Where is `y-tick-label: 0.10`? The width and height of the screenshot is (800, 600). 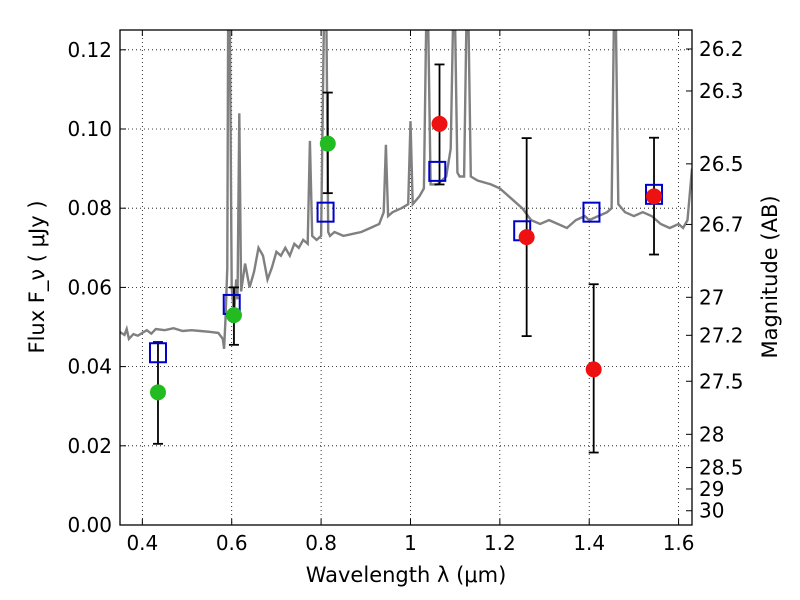 y-tick-label: 0.10 is located at coordinates (89, 129).